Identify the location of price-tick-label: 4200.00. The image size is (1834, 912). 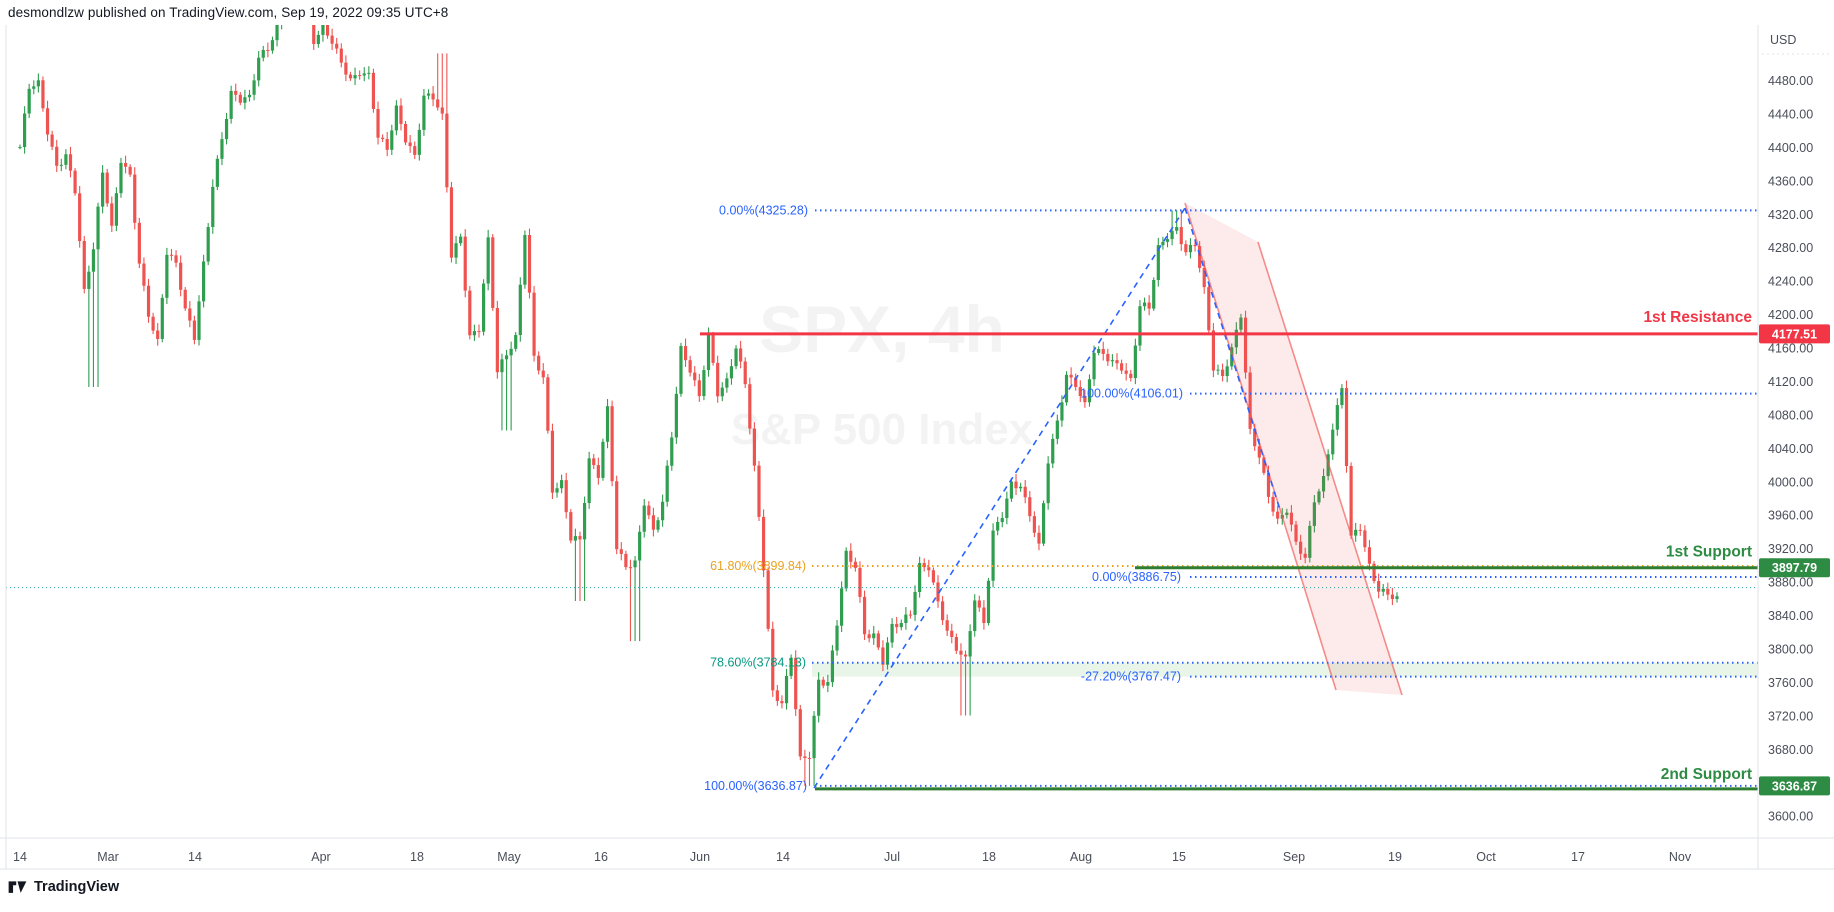
(1790, 315).